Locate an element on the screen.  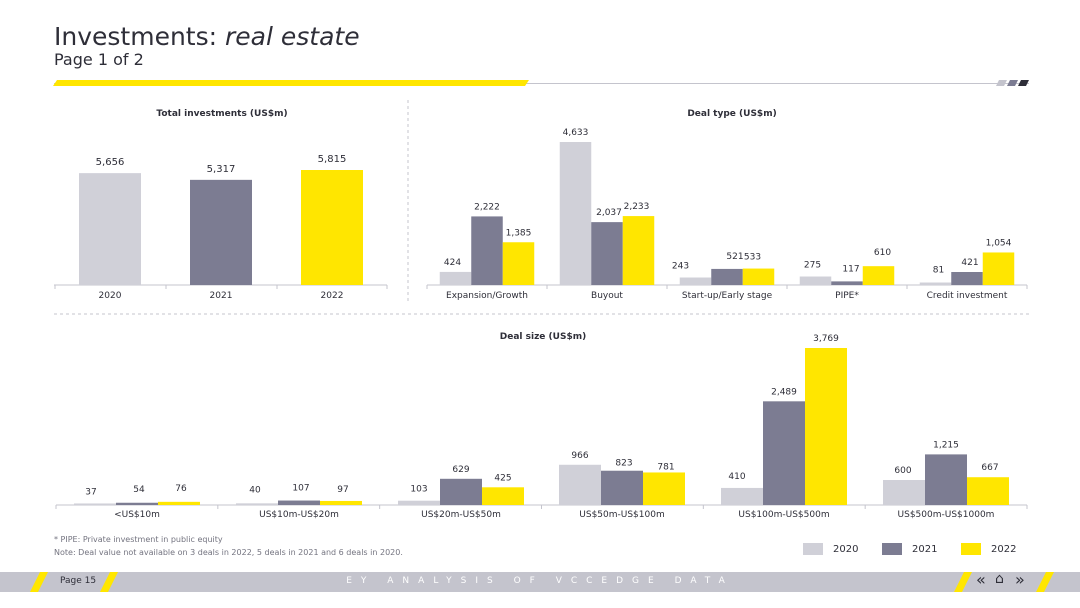
footer-decor is located at coordinates (542, 582).